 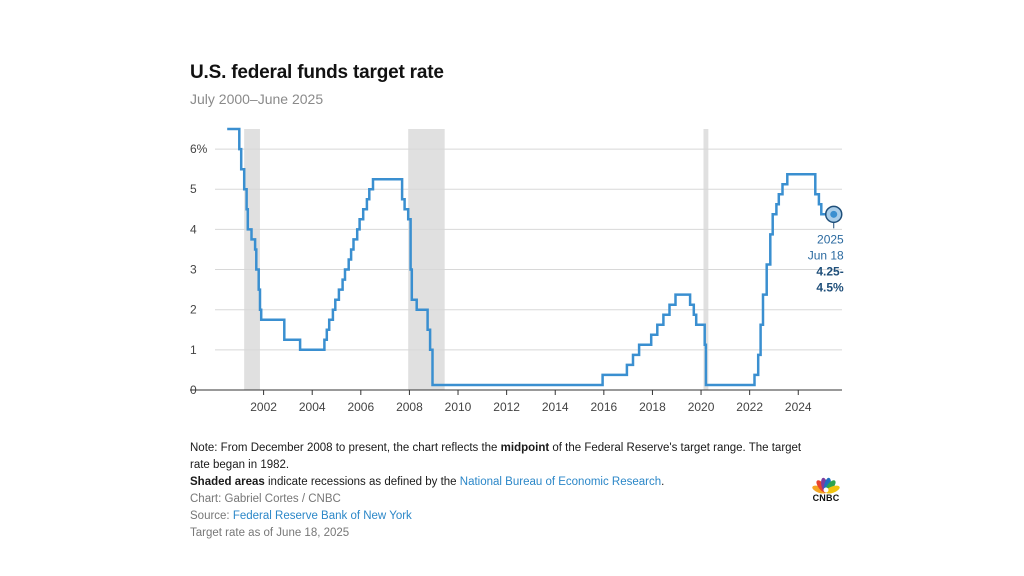 What do you see at coordinates (826, 498) in the screenshot?
I see `cnbc-logo-text: CNBC` at bounding box center [826, 498].